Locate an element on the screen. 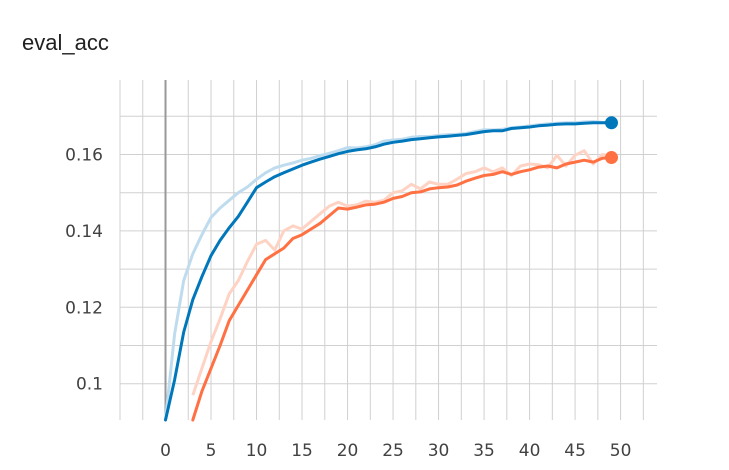 The image size is (729, 470). y-axis-ticks: 0.1 0.12 0.14 0.16 is located at coordinates (84, 269).